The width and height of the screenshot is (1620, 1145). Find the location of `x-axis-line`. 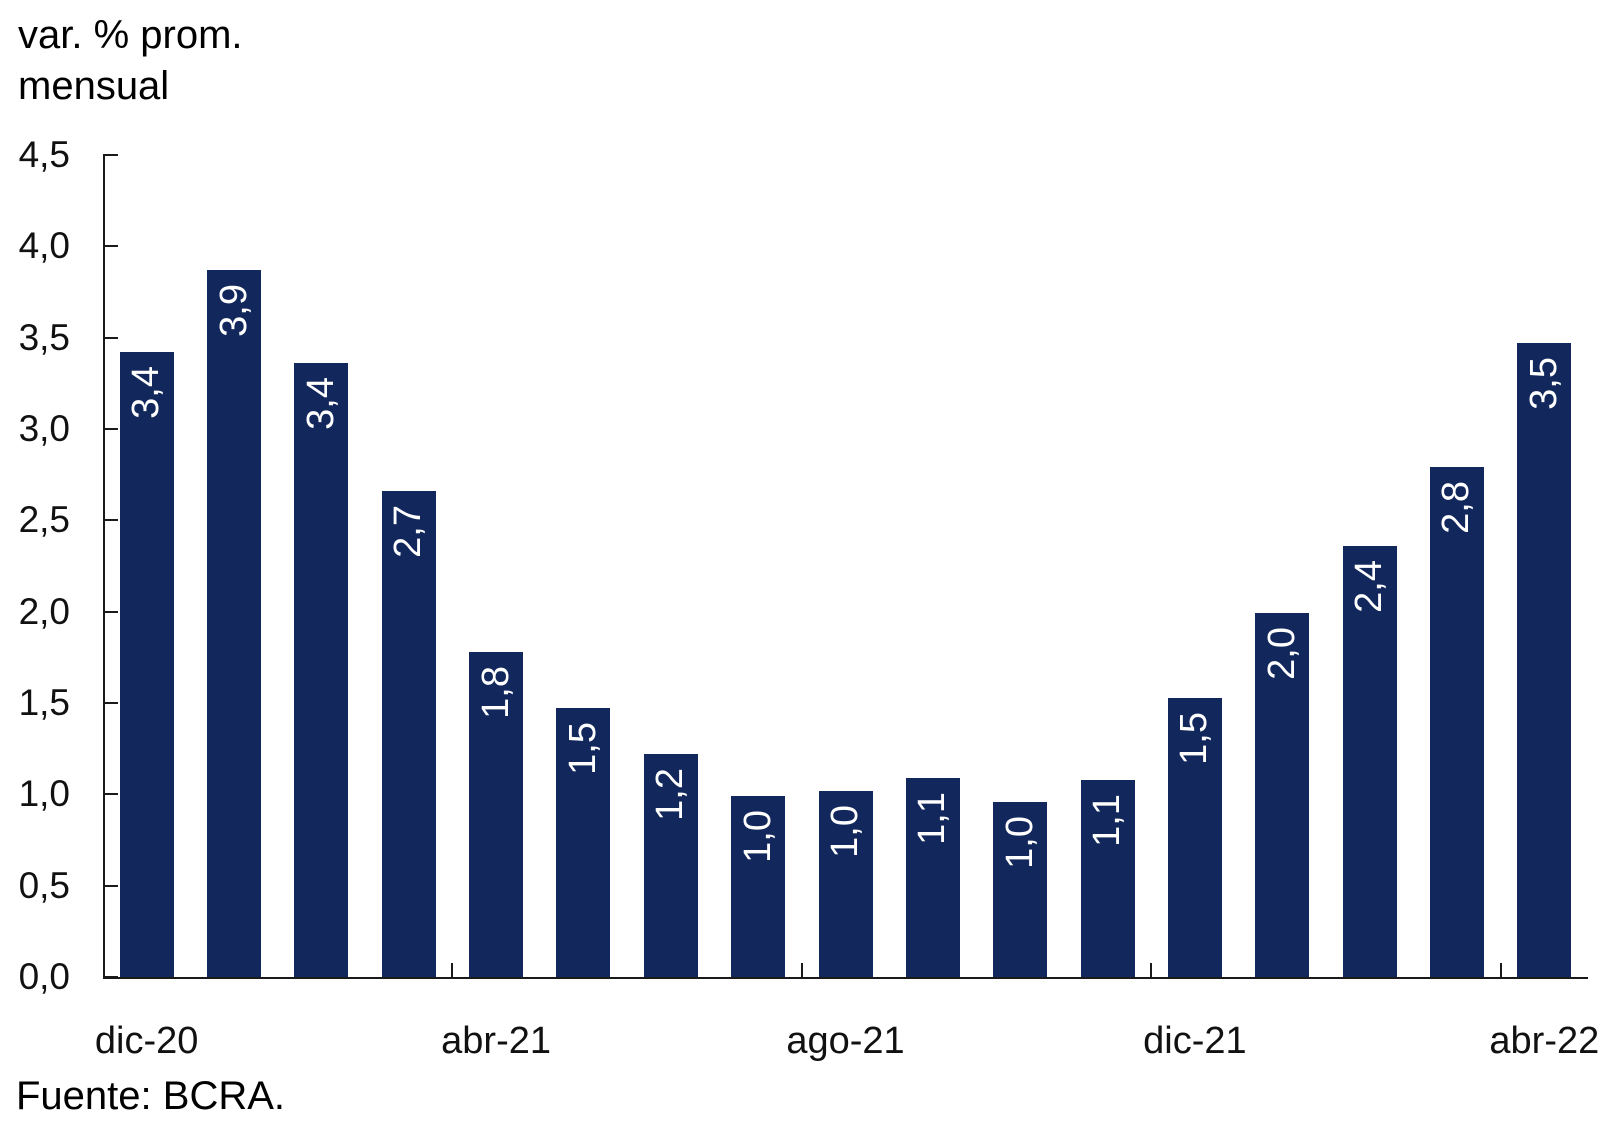

x-axis-line is located at coordinates (845, 978).